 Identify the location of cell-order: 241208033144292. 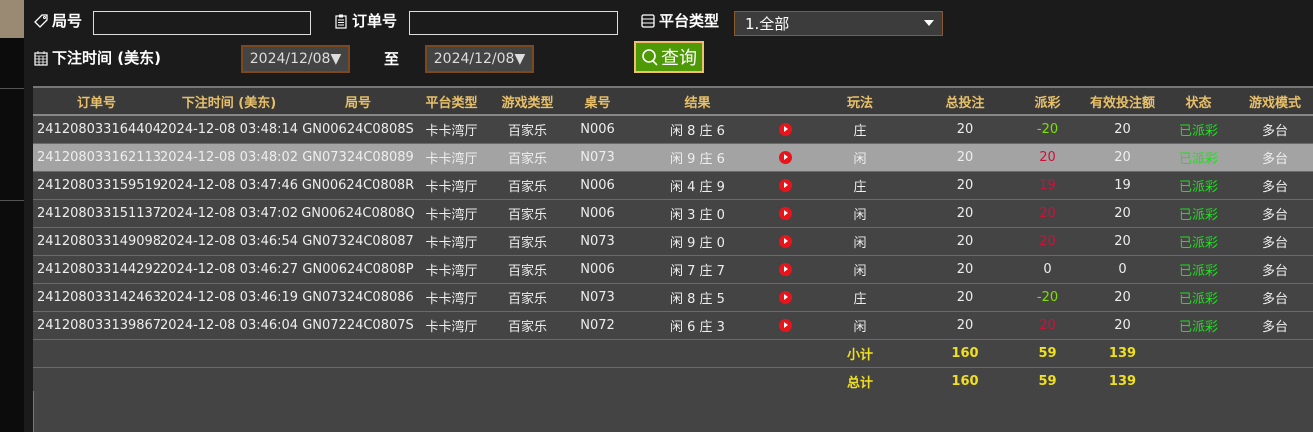
(97, 269).